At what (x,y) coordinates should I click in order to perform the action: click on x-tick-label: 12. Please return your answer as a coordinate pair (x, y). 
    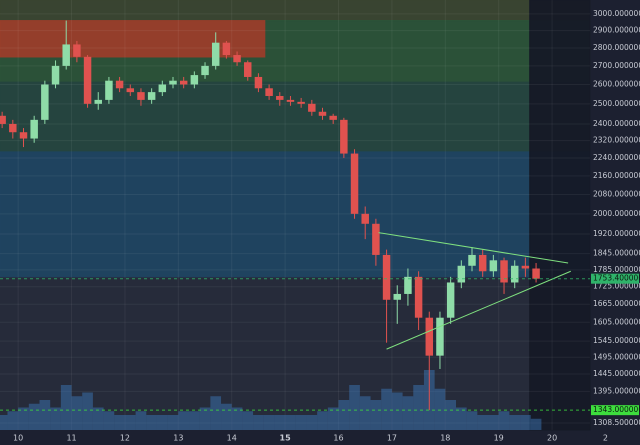
    Looking at the image, I should click on (125, 438).